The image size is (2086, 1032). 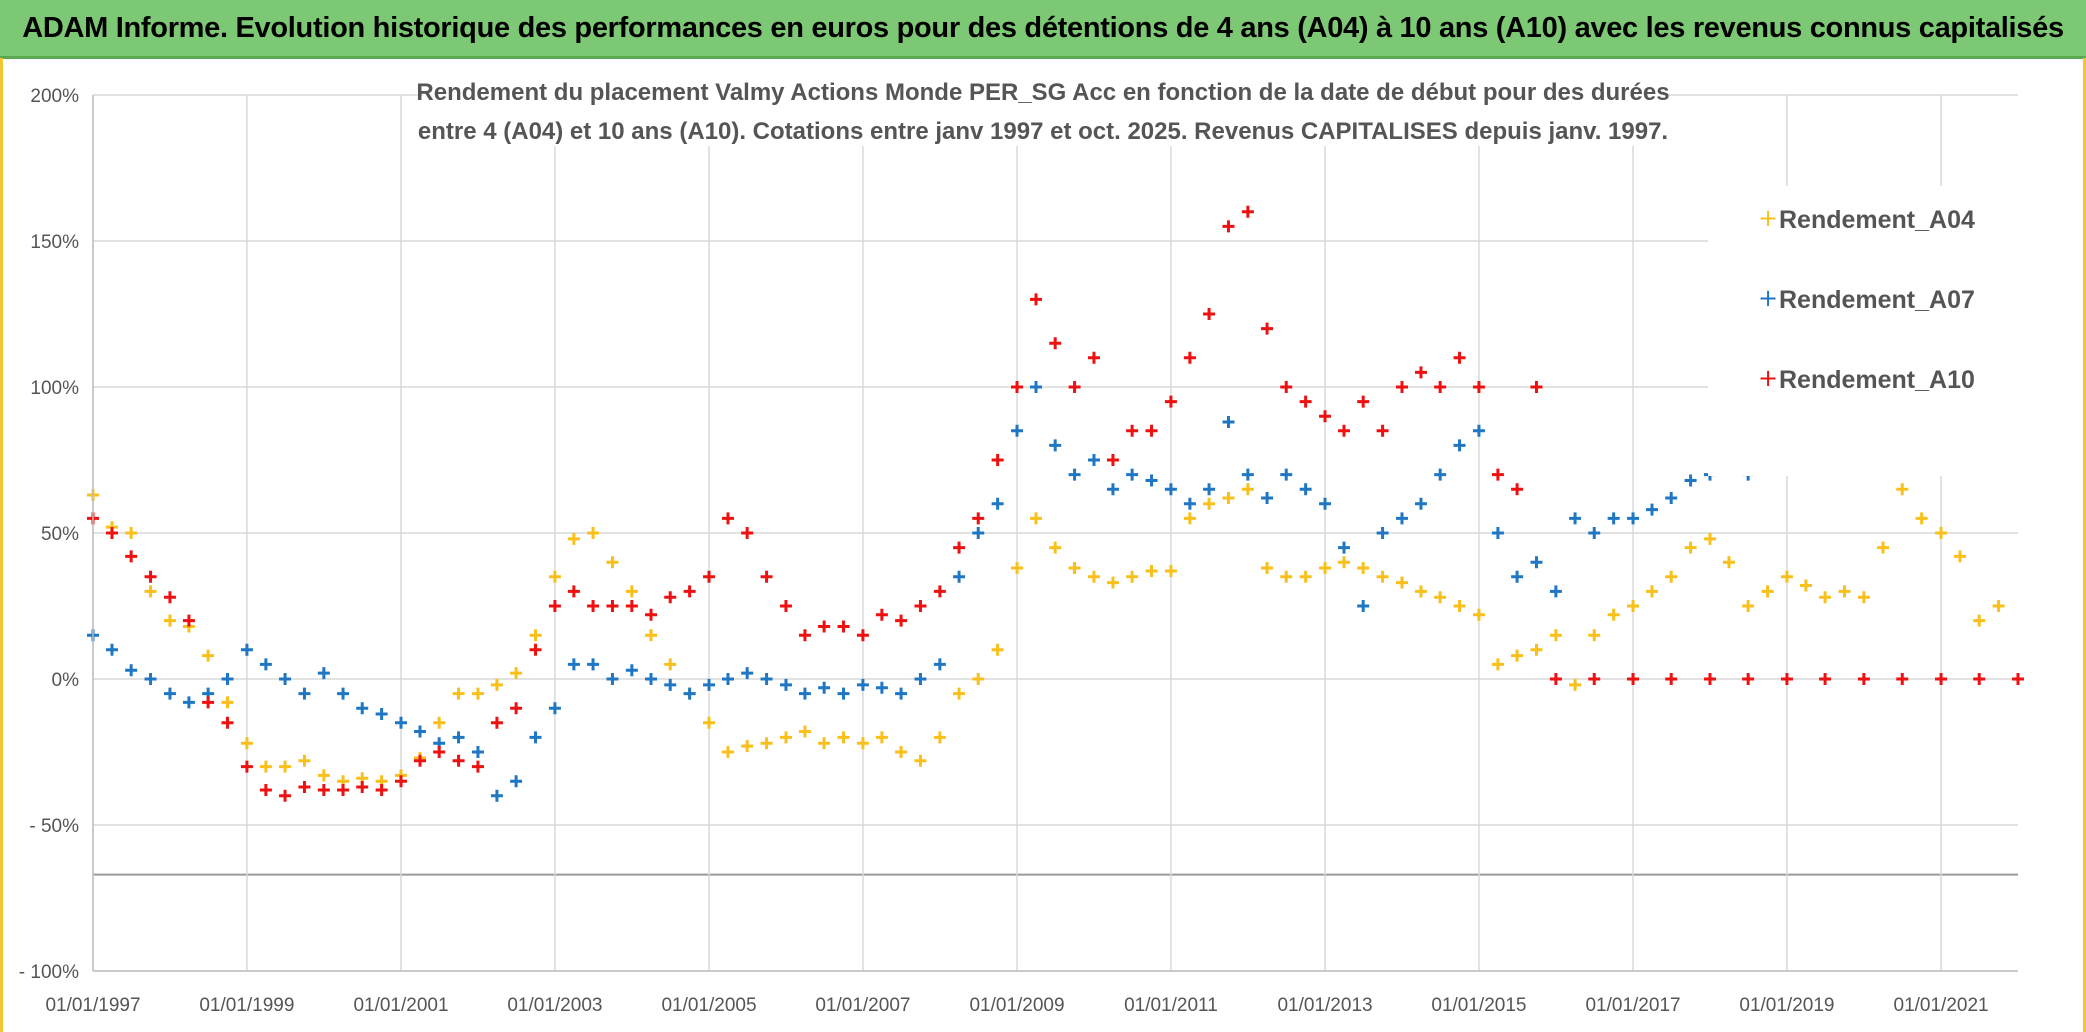 I want to click on x-tick-label: 01/01/2011, so click(x=1171, y=1005).